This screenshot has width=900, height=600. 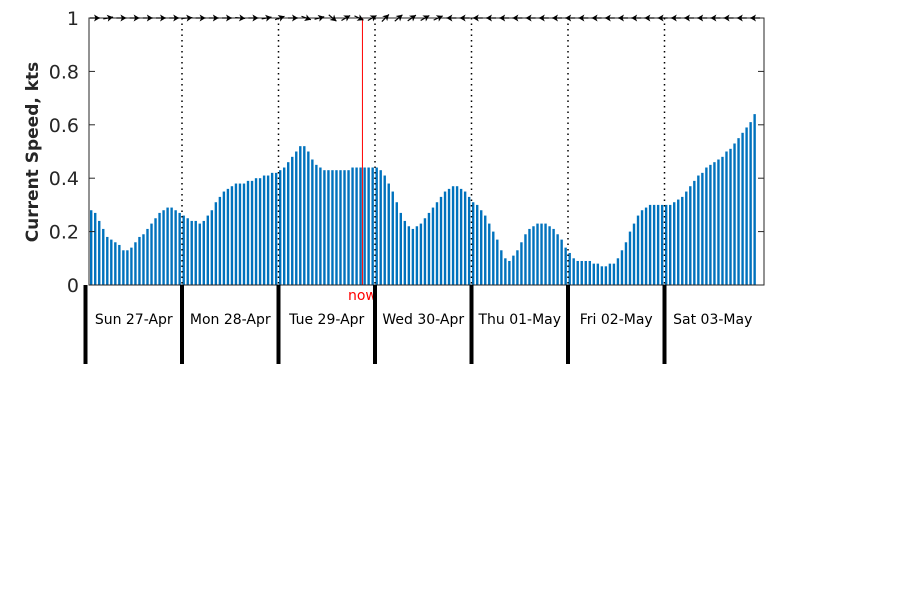 What do you see at coordinates (326, 320) in the screenshot?
I see `day-label: Tue 29-Apr` at bounding box center [326, 320].